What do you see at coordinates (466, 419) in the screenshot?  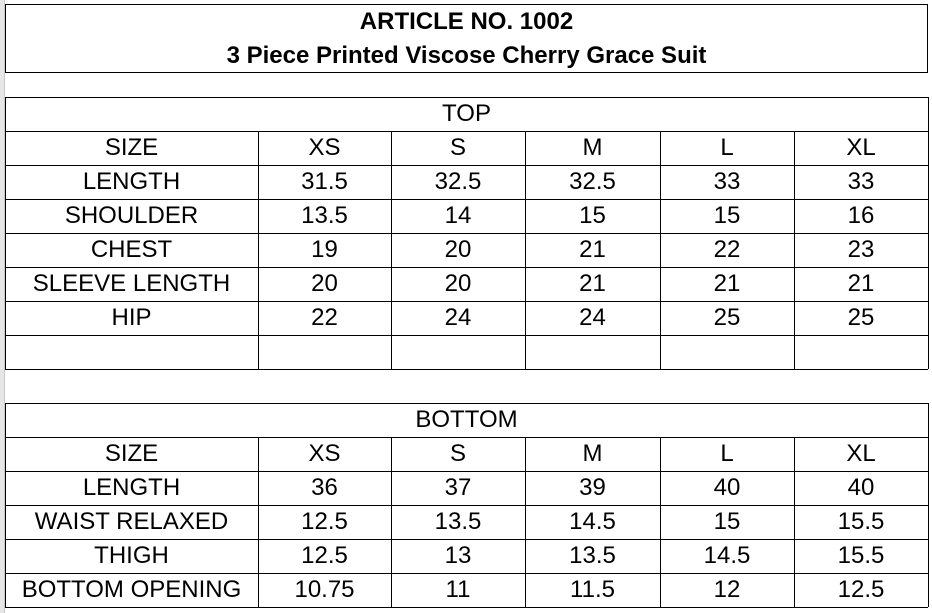 I see `section-heading: BOTTOM` at bounding box center [466, 419].